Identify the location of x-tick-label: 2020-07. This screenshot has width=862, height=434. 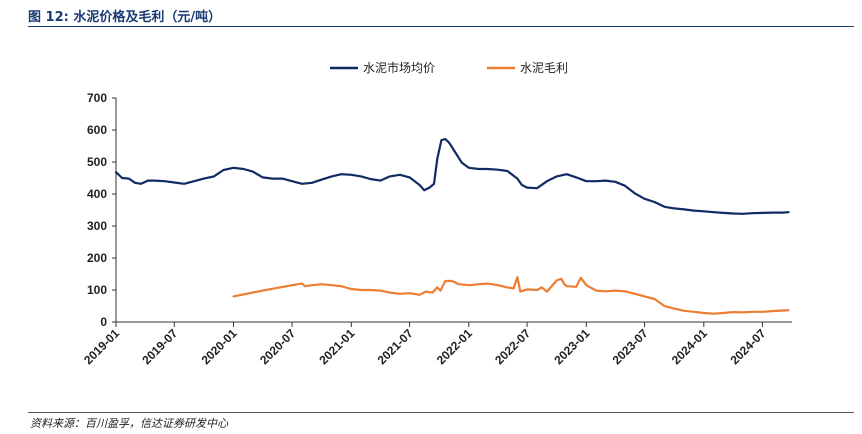
(277, 346).